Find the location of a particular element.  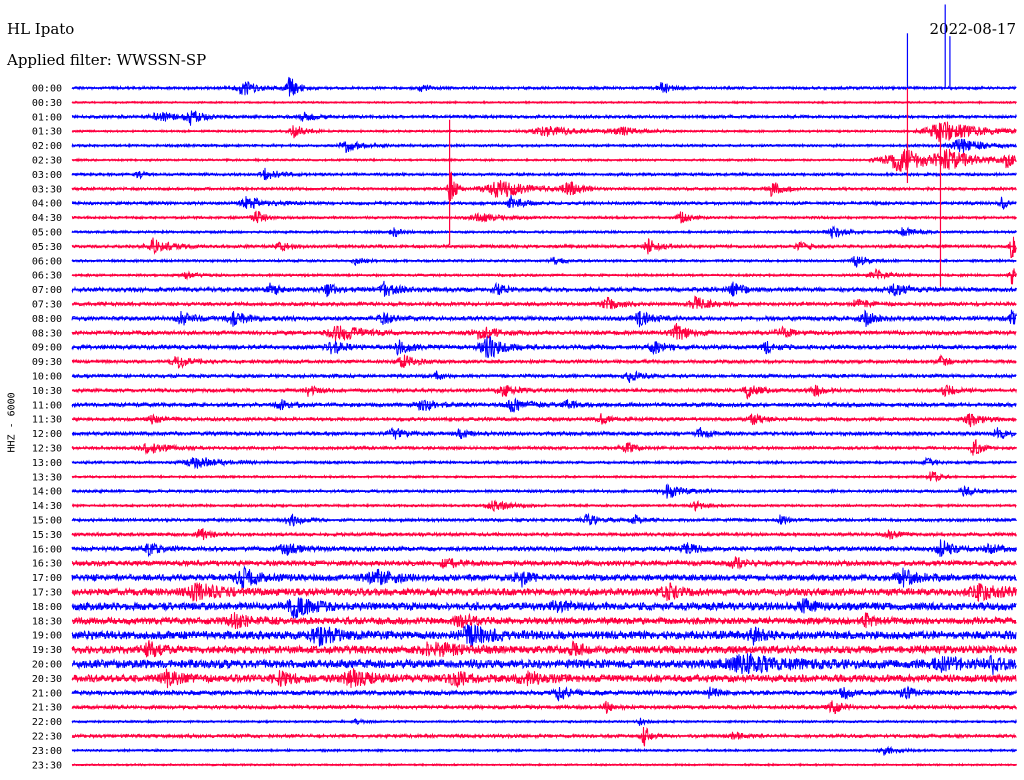

row-label-1530: 15:30 is located at coordinates (47, 535).